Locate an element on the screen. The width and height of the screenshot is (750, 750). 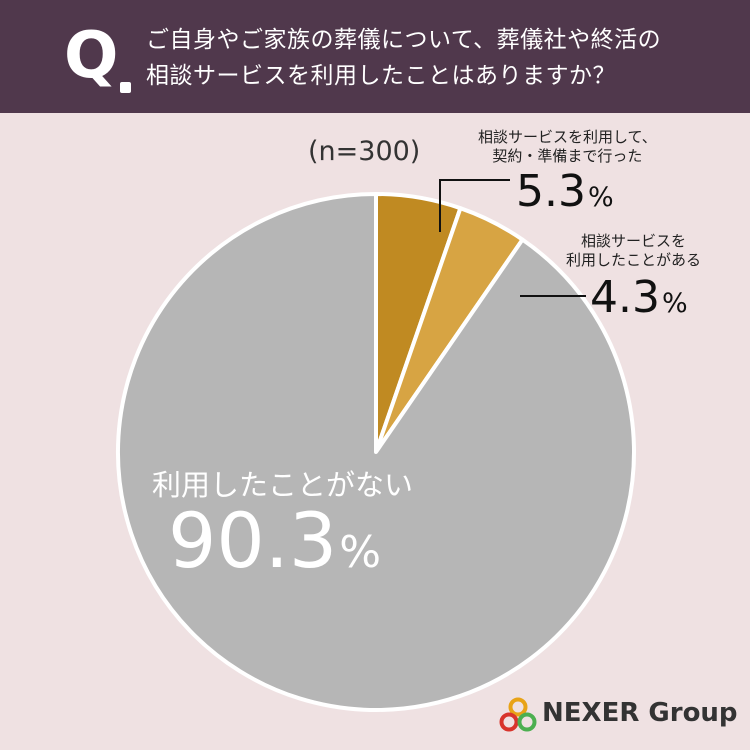
label-contract-unit: % is located at coordinates (600, 197).